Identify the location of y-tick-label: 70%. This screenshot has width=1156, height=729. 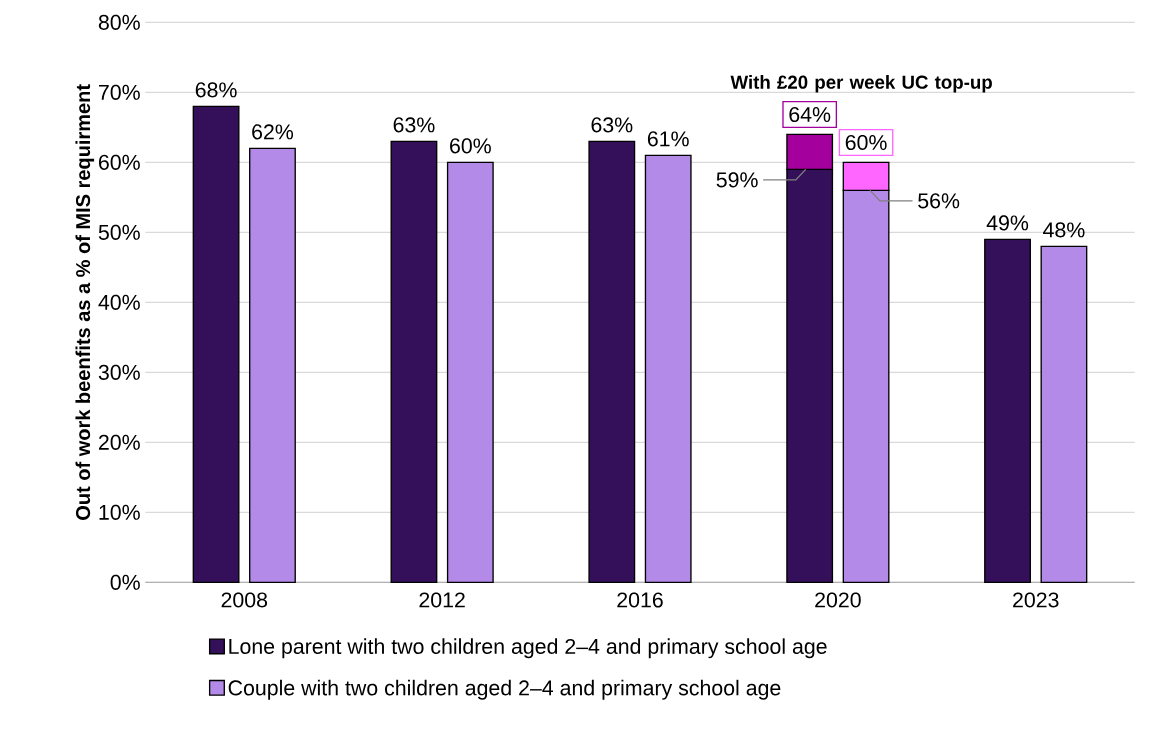
(119, 92).